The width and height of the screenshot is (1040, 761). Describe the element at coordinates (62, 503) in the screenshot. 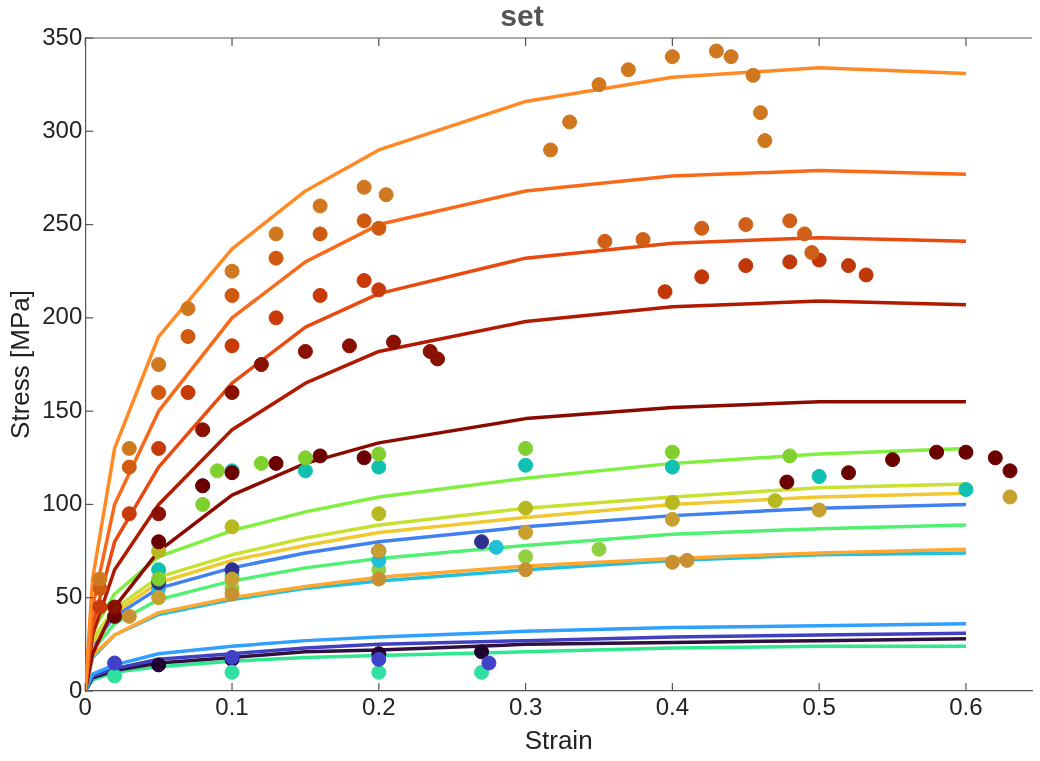

I see `y-tick-label: 100` at that location.